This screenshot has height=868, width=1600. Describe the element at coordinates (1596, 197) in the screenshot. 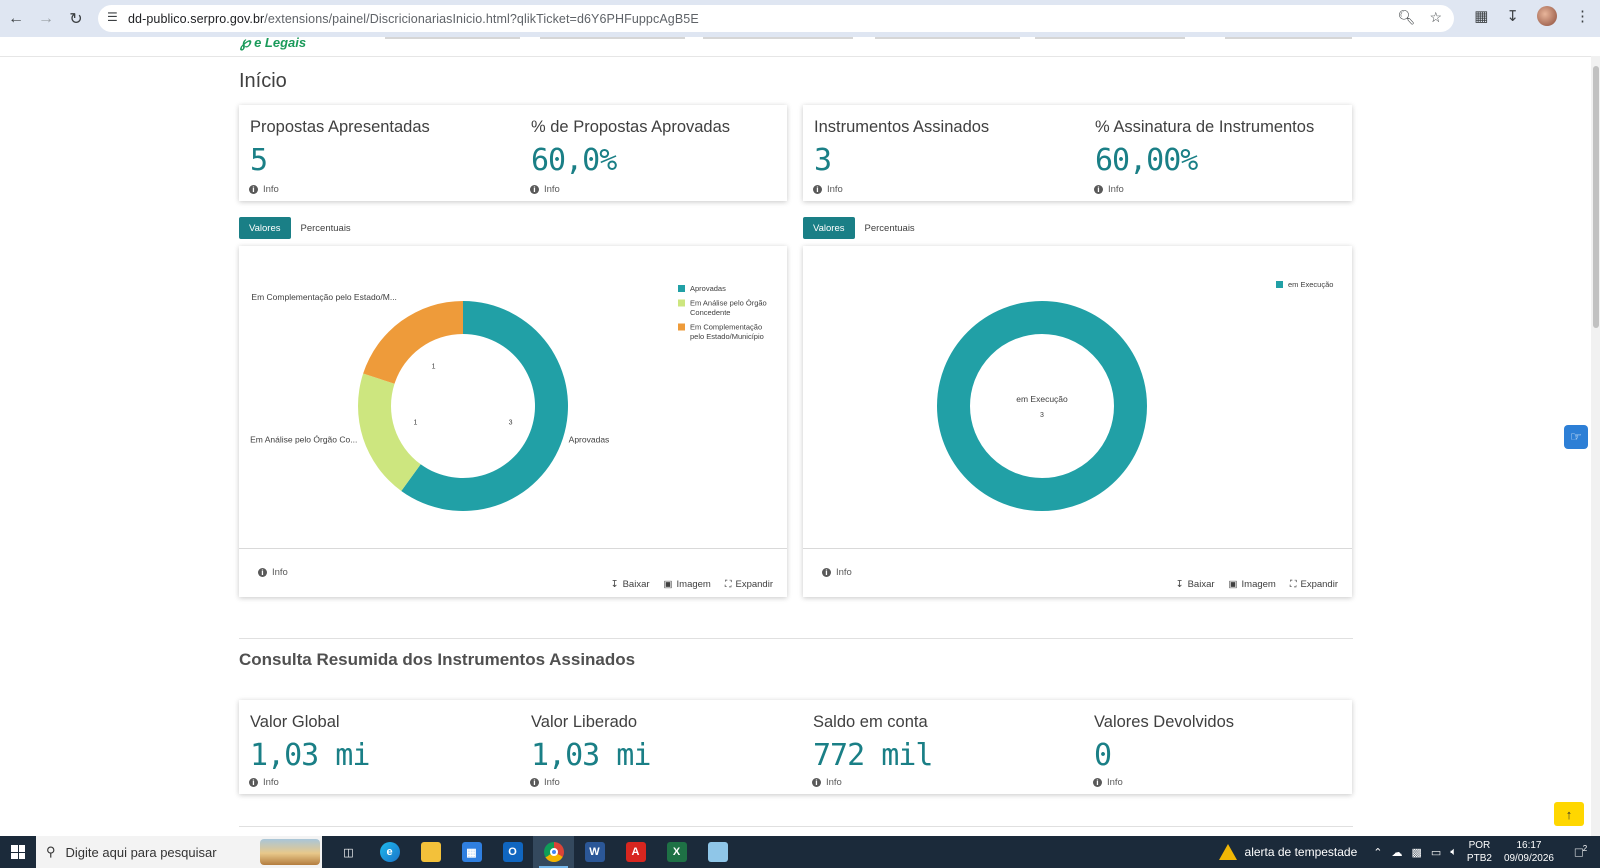

I see `scrollbar-thumb` at that location.